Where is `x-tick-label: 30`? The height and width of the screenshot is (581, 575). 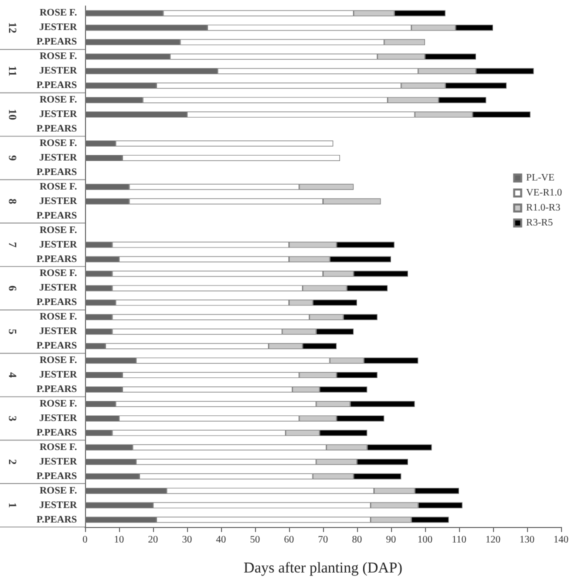 x-tick-label: 30 is located at coordinates (187, 540).